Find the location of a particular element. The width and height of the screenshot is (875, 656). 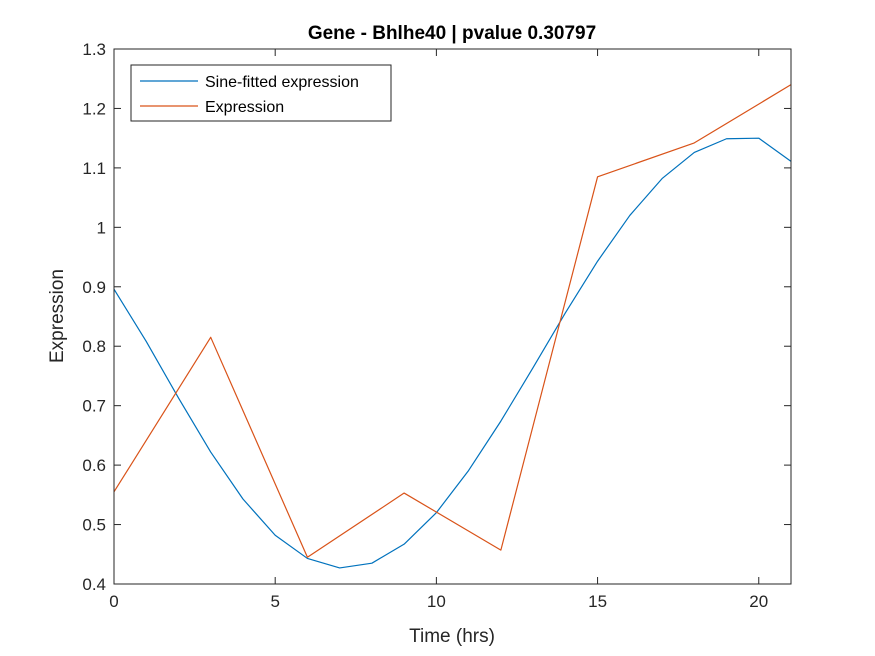

x-tick-label: 20 is located at coordinates (758, 601).